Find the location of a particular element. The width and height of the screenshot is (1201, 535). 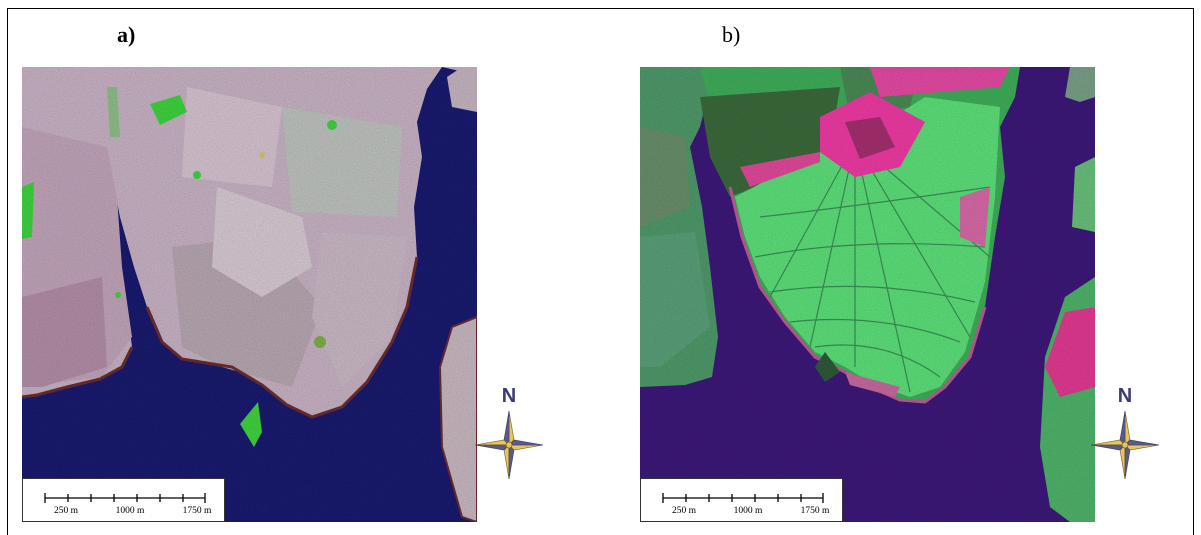

scale-bar-b: 250 m 1000 m 1750 m is located at coordinates (741, 500).